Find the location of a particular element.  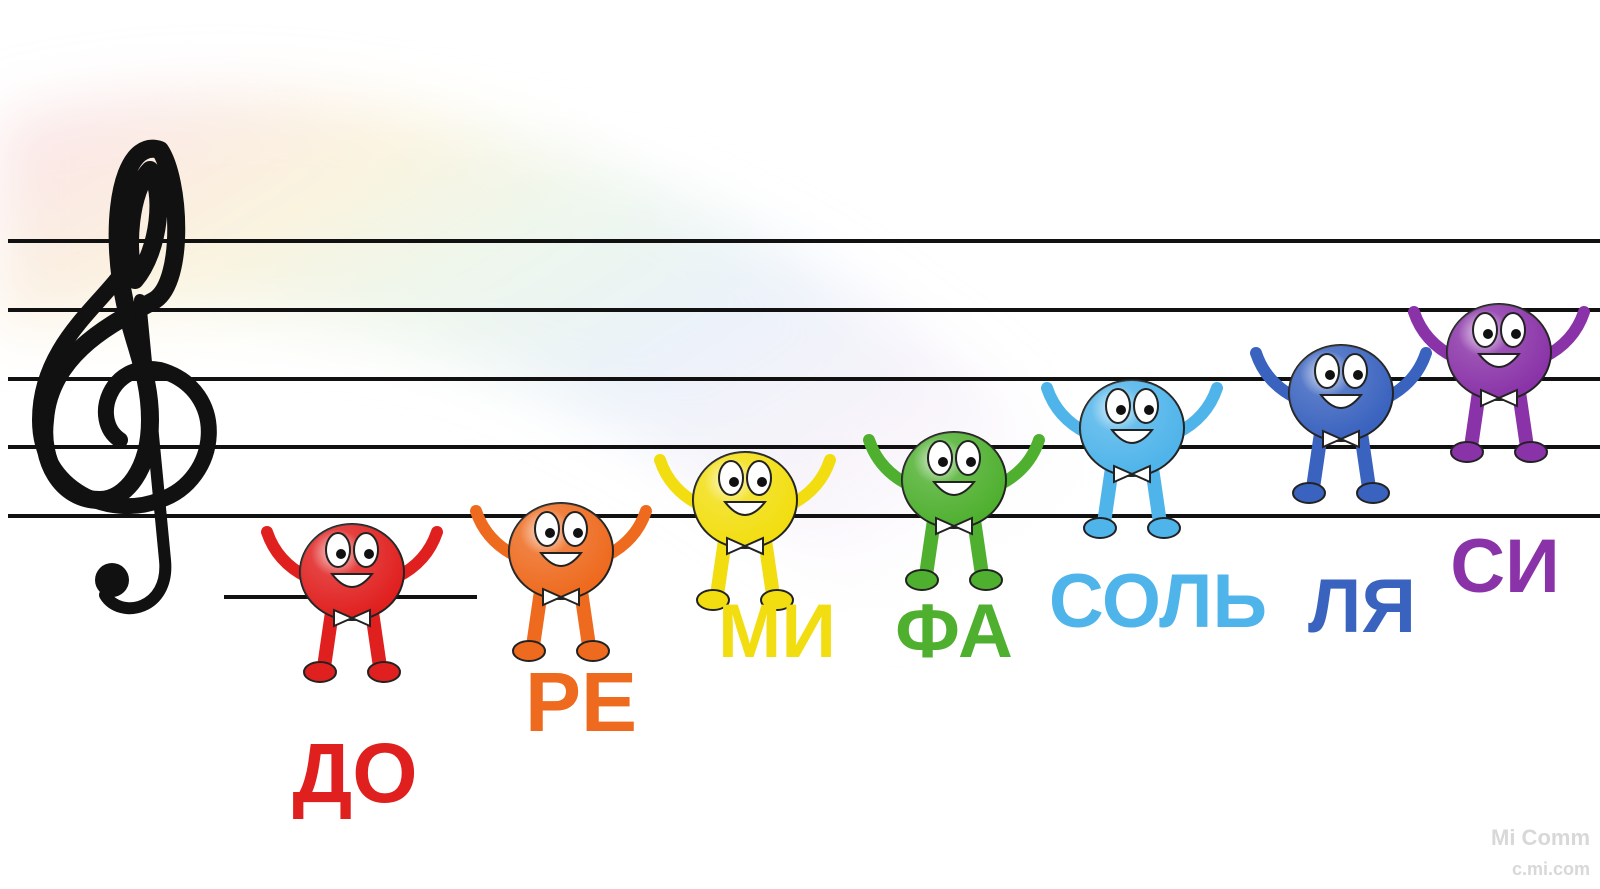

note-label: ЛЯ is located at coordinates (1362, 606).